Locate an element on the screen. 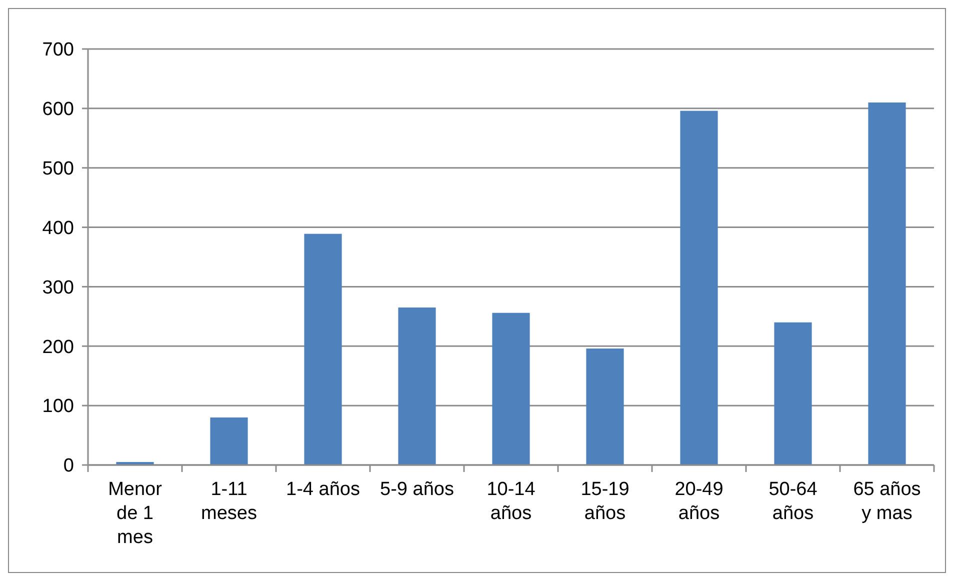 Image resolution: width=954 pixels, height=581 pixels. y-tick-label: 100 is located at coordinates (58, 407).